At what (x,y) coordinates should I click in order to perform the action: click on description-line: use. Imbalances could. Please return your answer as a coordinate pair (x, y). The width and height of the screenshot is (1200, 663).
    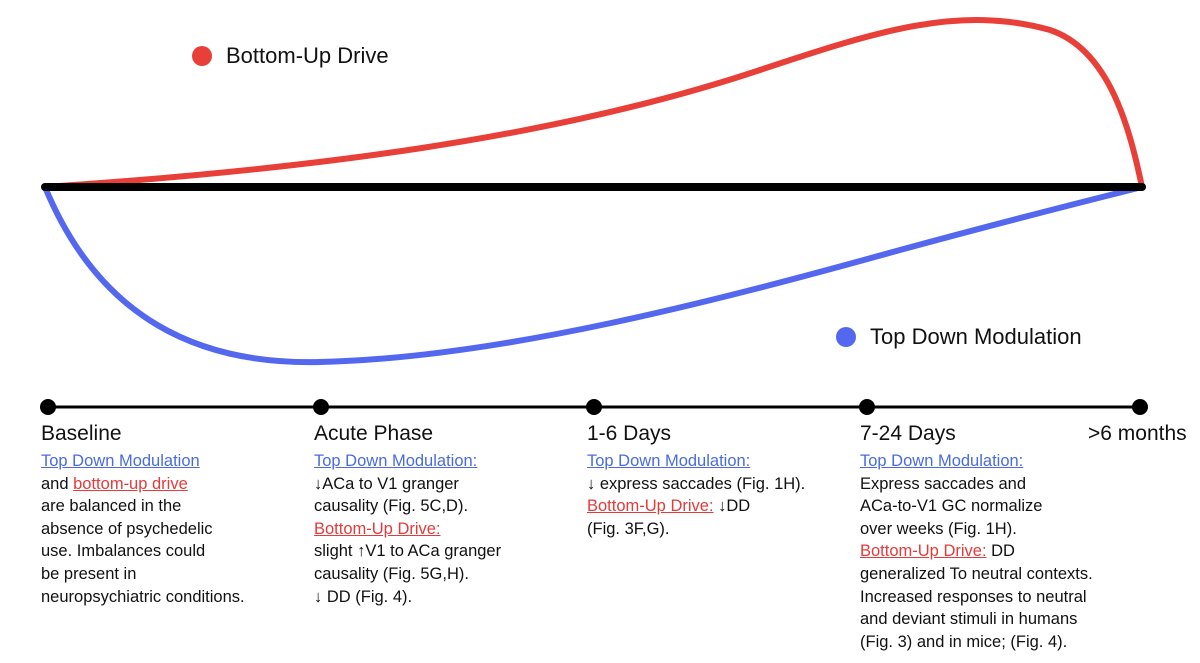
    Looking at the image, I should click on (143, 551).